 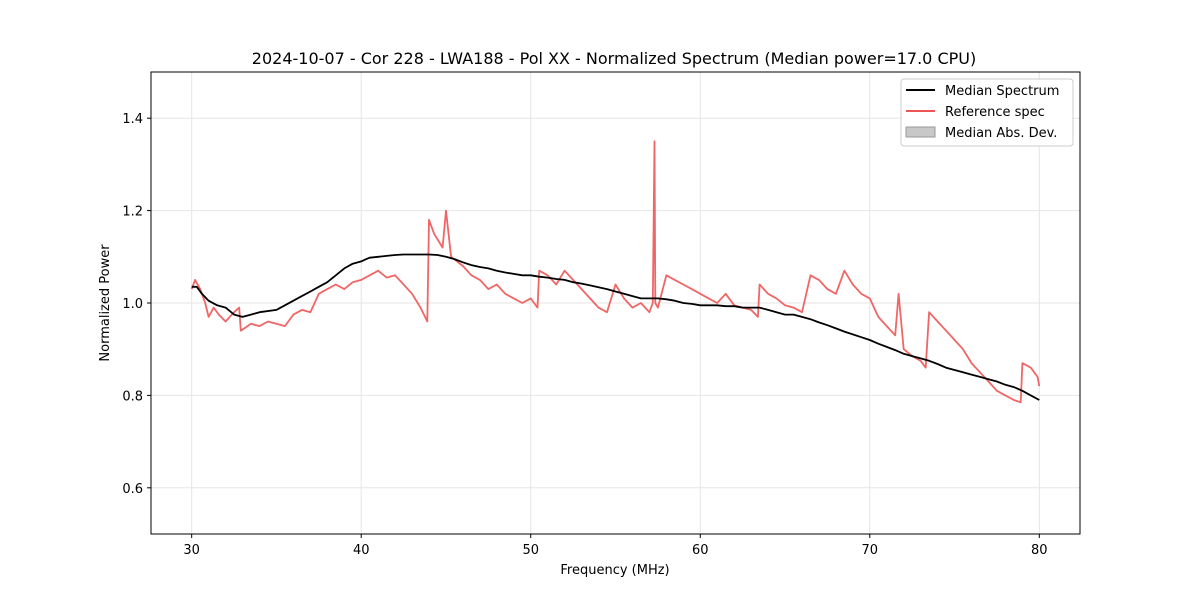 What do you see at coordinates (530, 550) in the screenshot?
I see `x-tick-label: 50` at bounding box center [530, 550].